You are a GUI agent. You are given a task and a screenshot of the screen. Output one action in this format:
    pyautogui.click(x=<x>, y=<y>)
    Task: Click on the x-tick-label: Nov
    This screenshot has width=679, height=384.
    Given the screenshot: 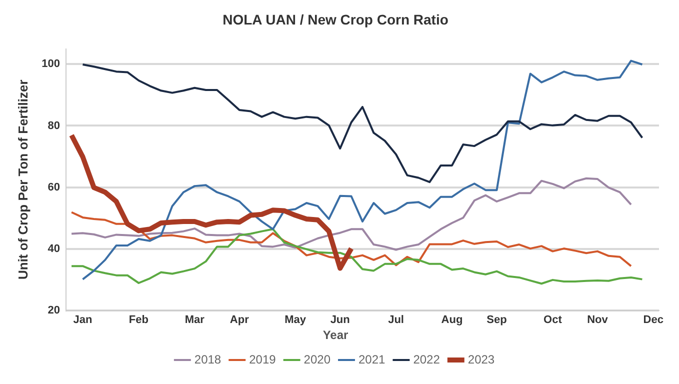 What is the action you would take?
    pyautogui.click(x=598, y=320)
    